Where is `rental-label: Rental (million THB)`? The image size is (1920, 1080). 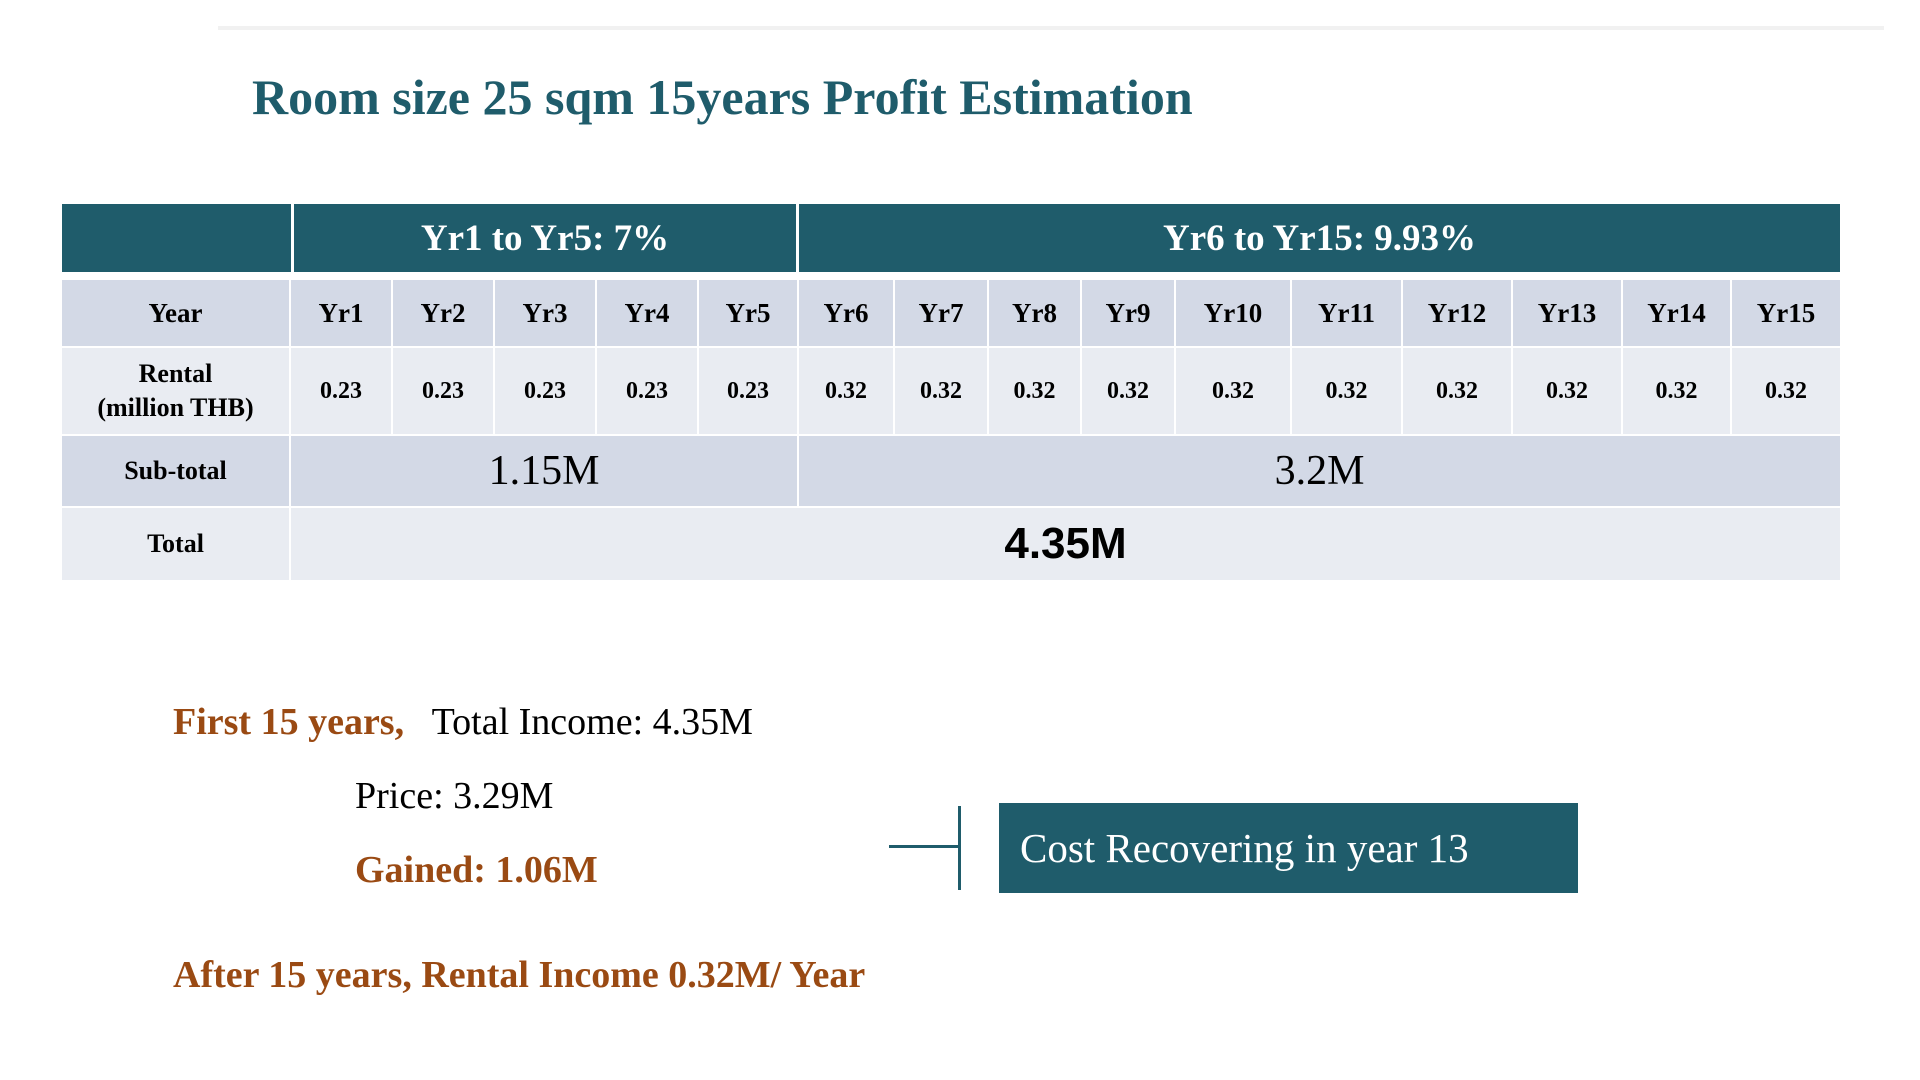
rental-label: Rental (million THB) is located at coordinates (176, 392).